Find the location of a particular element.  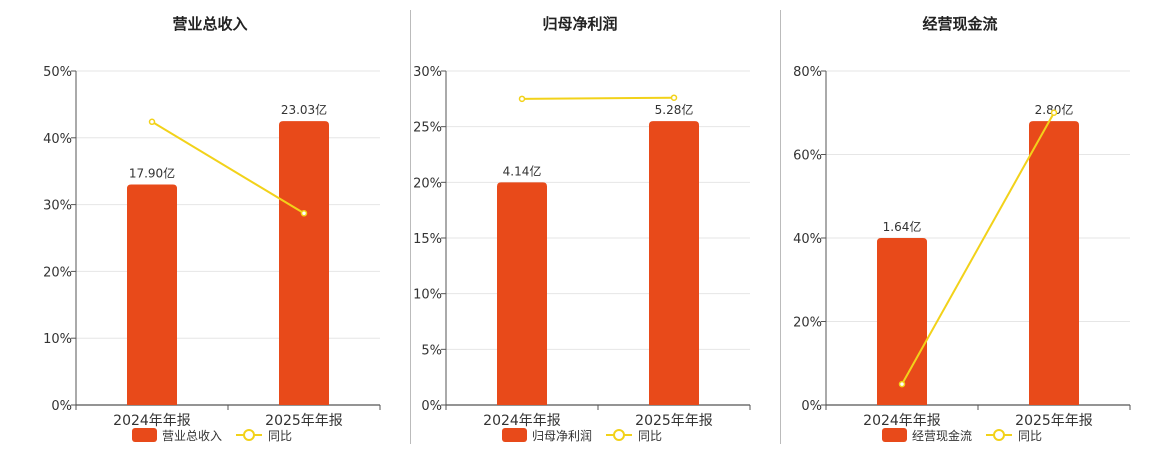

legend-label: 归母净利润 is located at coordinates (562, 436).